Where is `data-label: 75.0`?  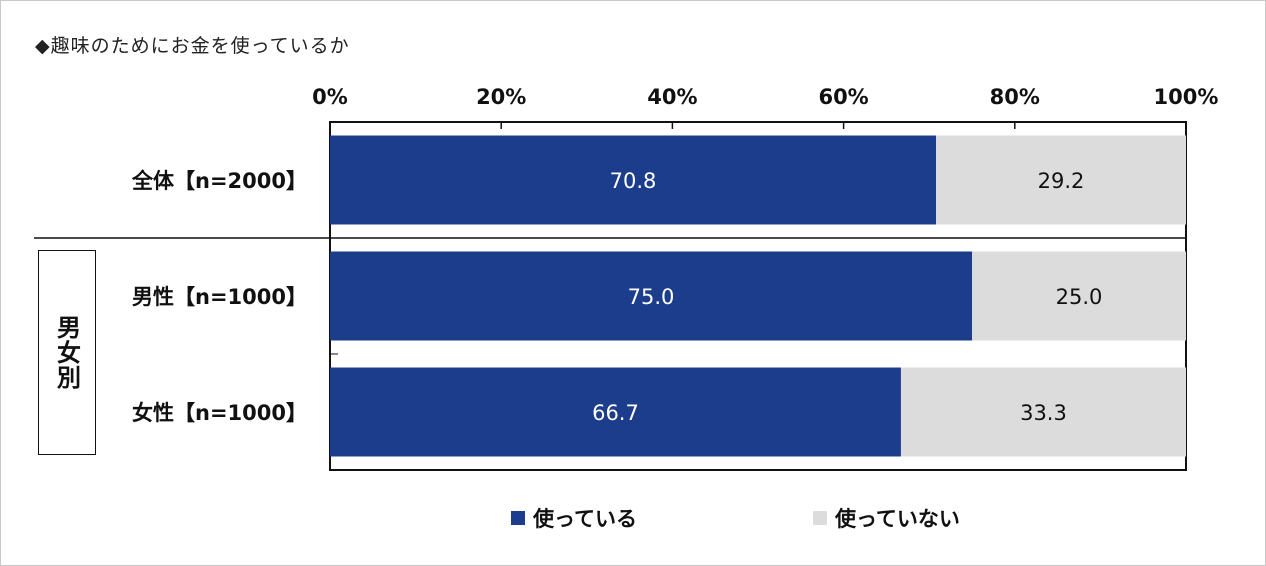 data-label: 75.0 is located at coordinates (651, 297).